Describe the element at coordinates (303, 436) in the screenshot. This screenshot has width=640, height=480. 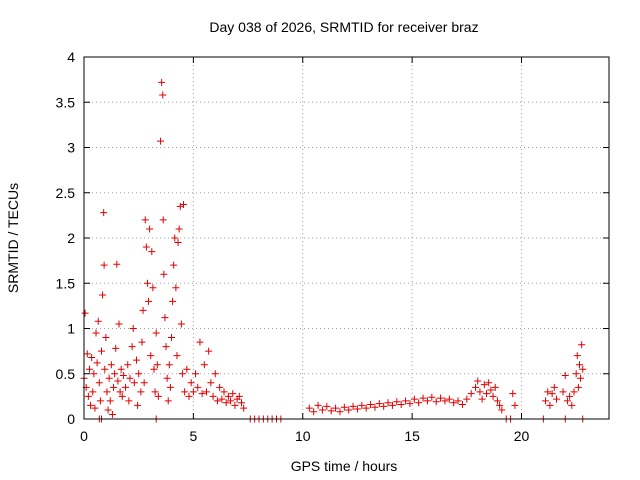
I see `x-tick-label: 10` at that location.